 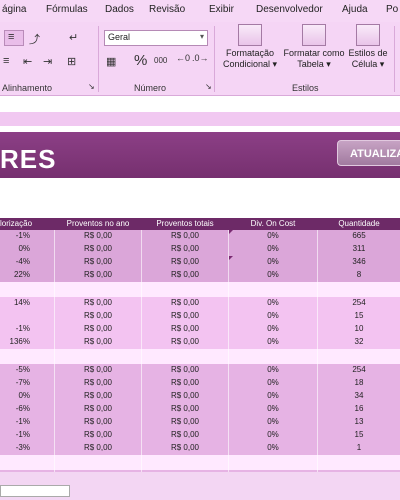 I want to click on format-table-label-1: Formatar como, so click(x=314, y=53).